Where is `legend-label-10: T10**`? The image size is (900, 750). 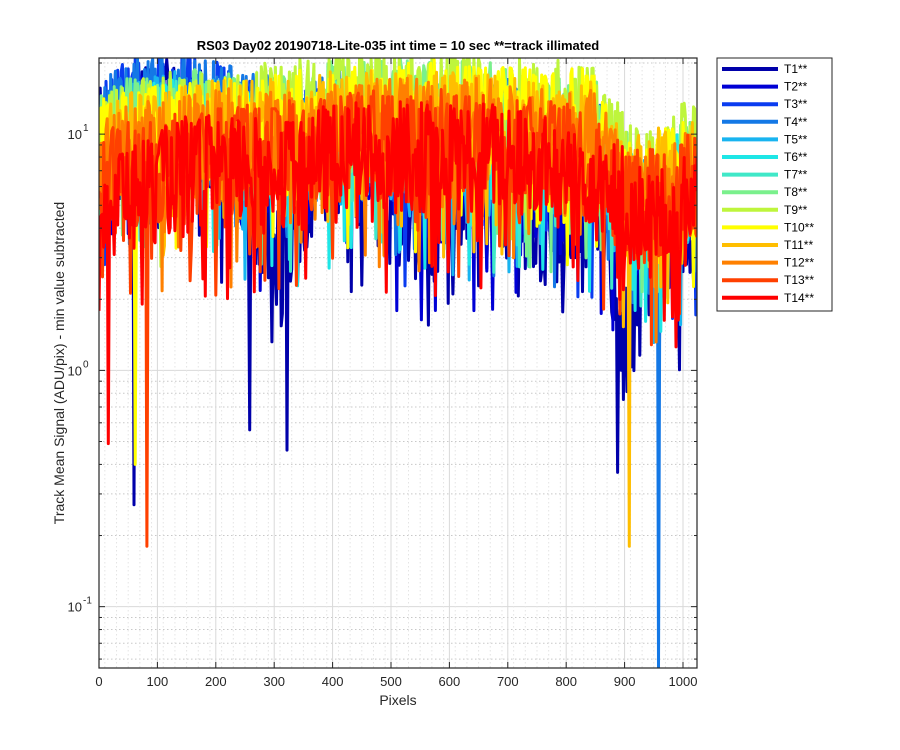
legend-label-10: T10** is located at coordinates (799, 227).